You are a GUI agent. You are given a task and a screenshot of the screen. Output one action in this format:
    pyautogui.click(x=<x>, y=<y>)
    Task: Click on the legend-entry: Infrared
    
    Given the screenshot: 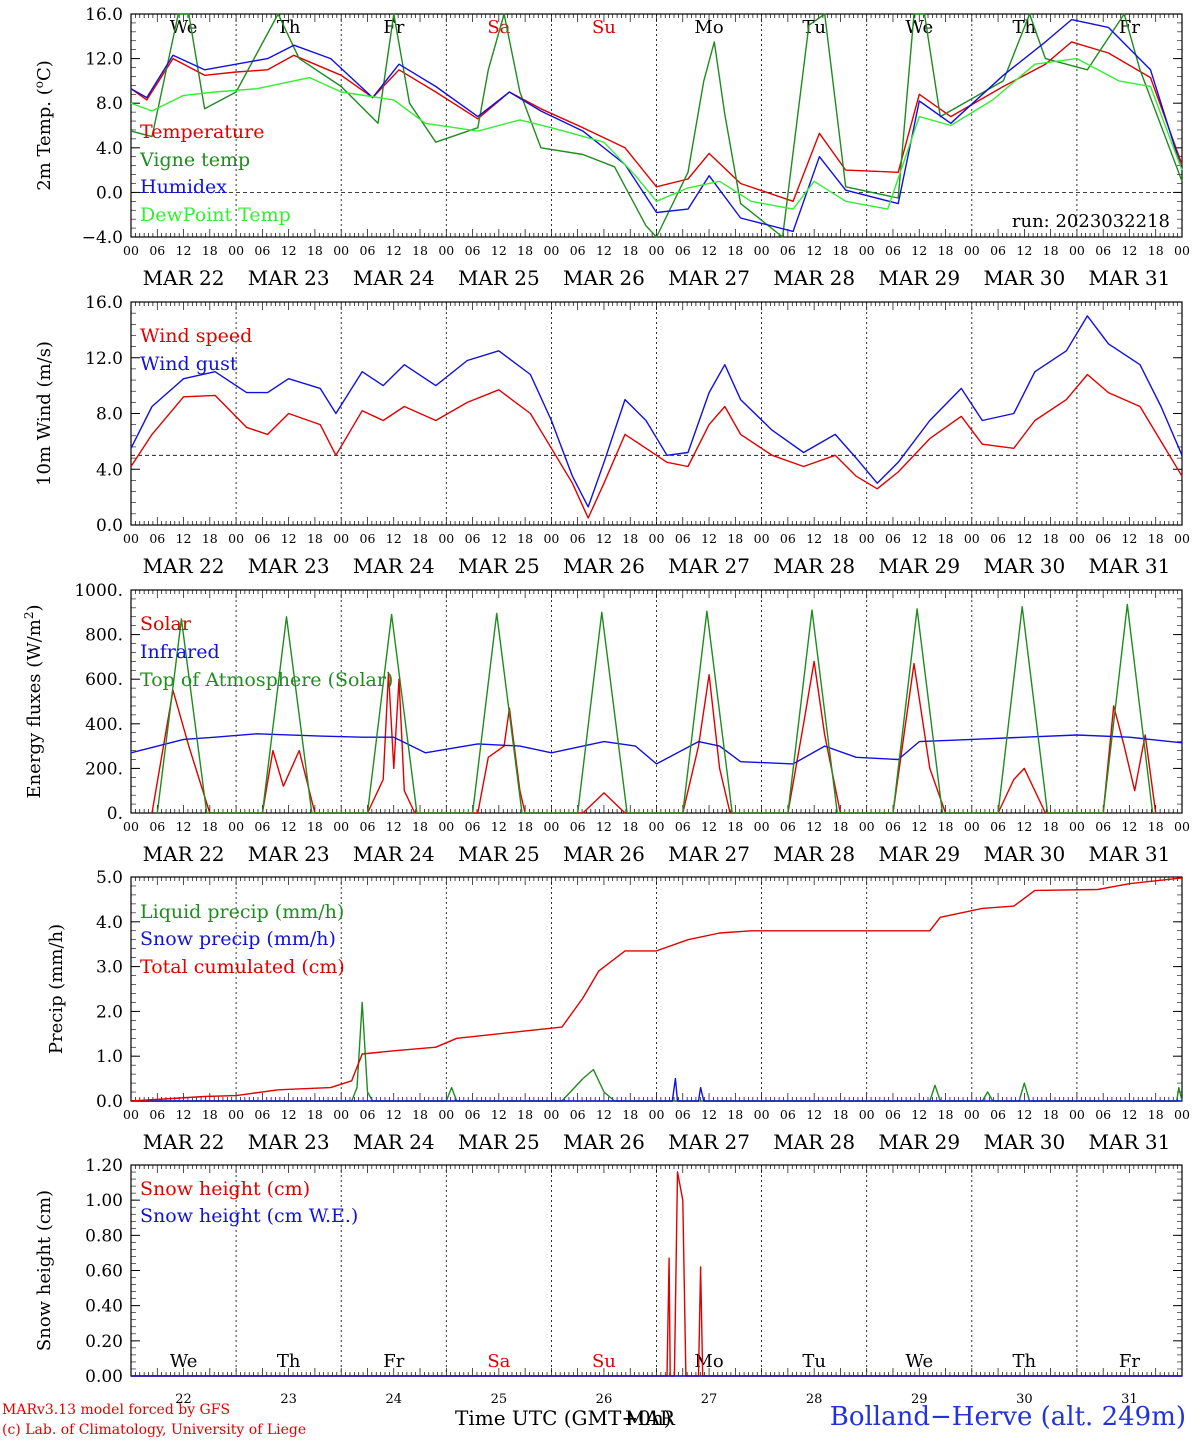 What is the action you would take?
    pyautogui.click(x=180, y=652)
    